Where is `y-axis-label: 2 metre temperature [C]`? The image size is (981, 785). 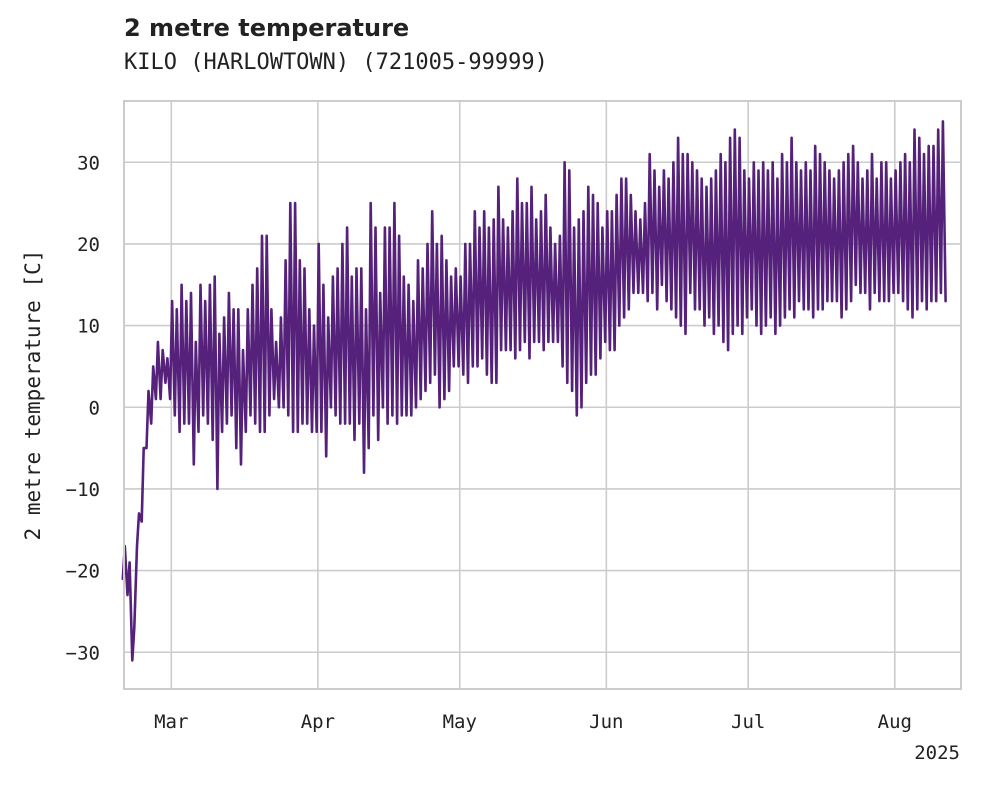 y-axis-label: 2 metre temperature [C] is located at coordinates (33, 395).